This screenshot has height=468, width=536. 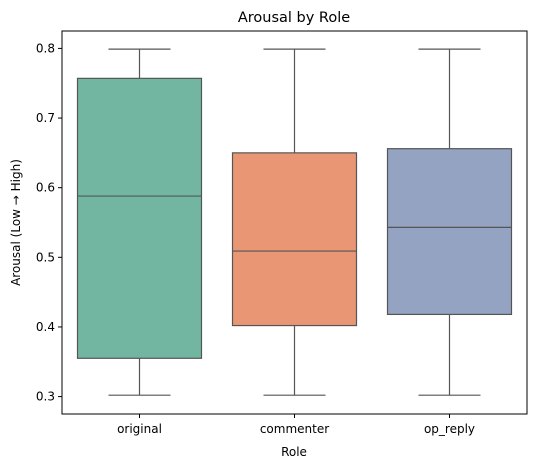 I want to click on x-axis-label: Role, so click(x=294, y=452).